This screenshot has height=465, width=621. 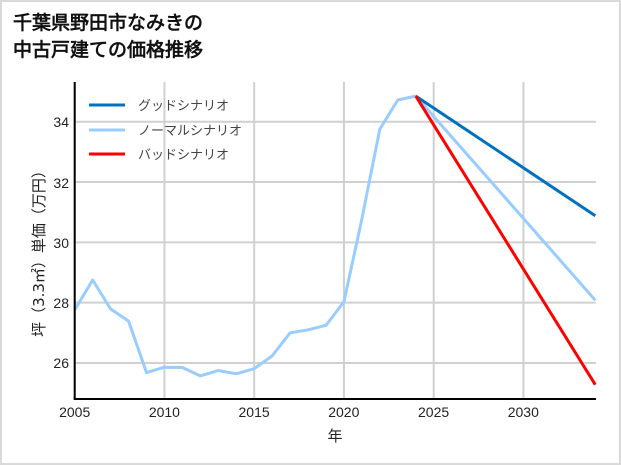 What do you see at coordinates (523, 412) in the screenshot?
I see `x-tick-label: 2030` at bounding box center [523, 412].